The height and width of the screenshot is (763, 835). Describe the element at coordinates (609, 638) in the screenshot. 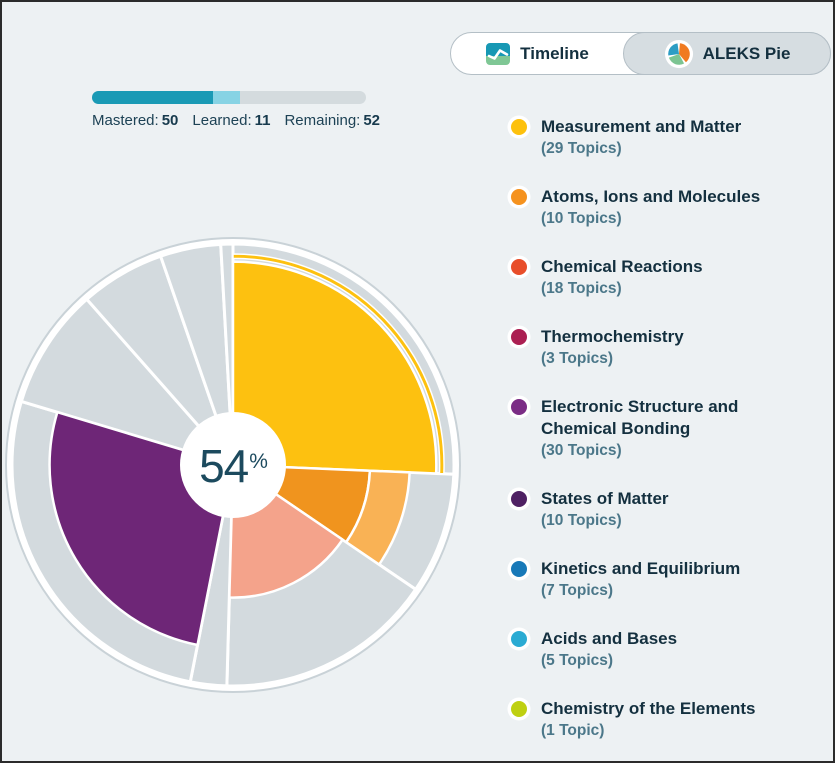

I see `legend-topic-title: Acids and Bases` at that location.